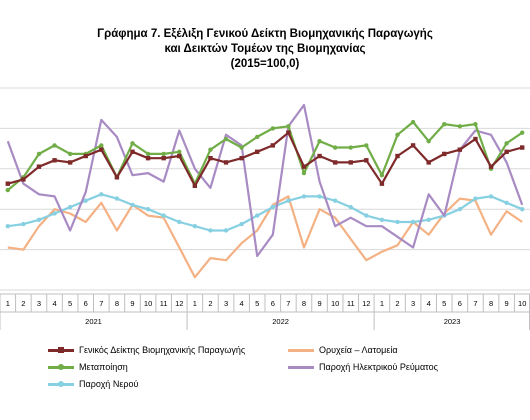  What do you see at coordinates (265, 49) in the screenshot?
I see `chart-title-line-2: και Δεικτών Τομέων της Βιομηχανίας` at bounding box center [265, 49].